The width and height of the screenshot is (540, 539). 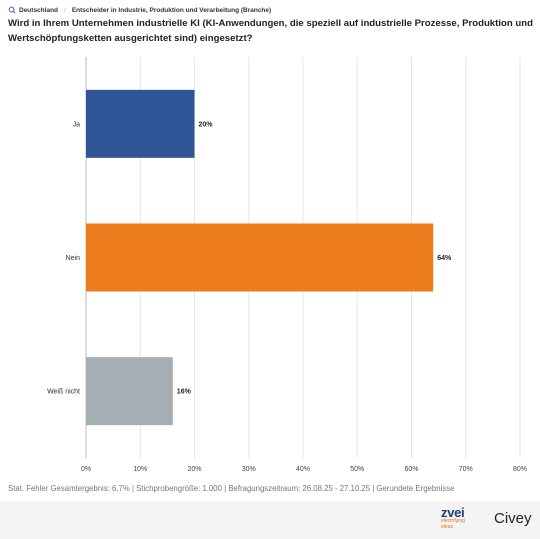 What do you see at coordinates (303, 469) in the screenshot?
I see `x-tick-label: 40%` at bounding box center [303, 469].